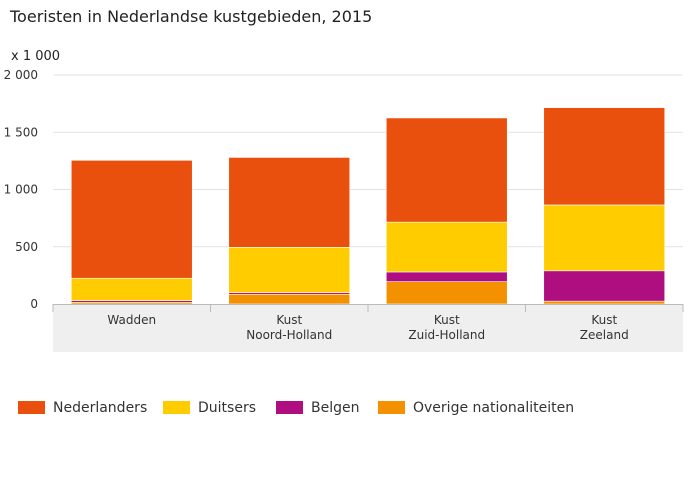 This screenshot has height=500, width=693. What do you see at coordinates (21, 132) in the screenshot?
I see `y-tick-label: 1 500` at bounding box center [21, 132].